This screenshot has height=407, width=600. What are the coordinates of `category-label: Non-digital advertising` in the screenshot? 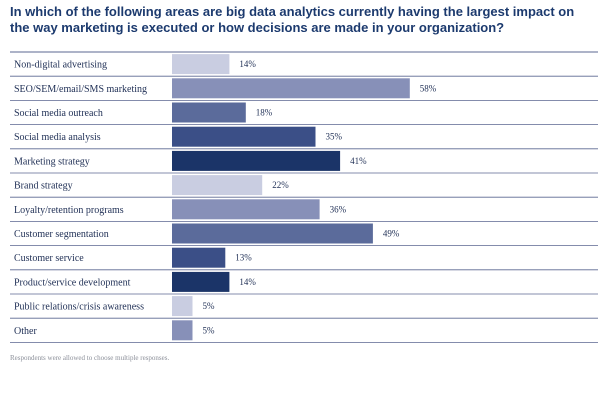 It's located at (60, 65).